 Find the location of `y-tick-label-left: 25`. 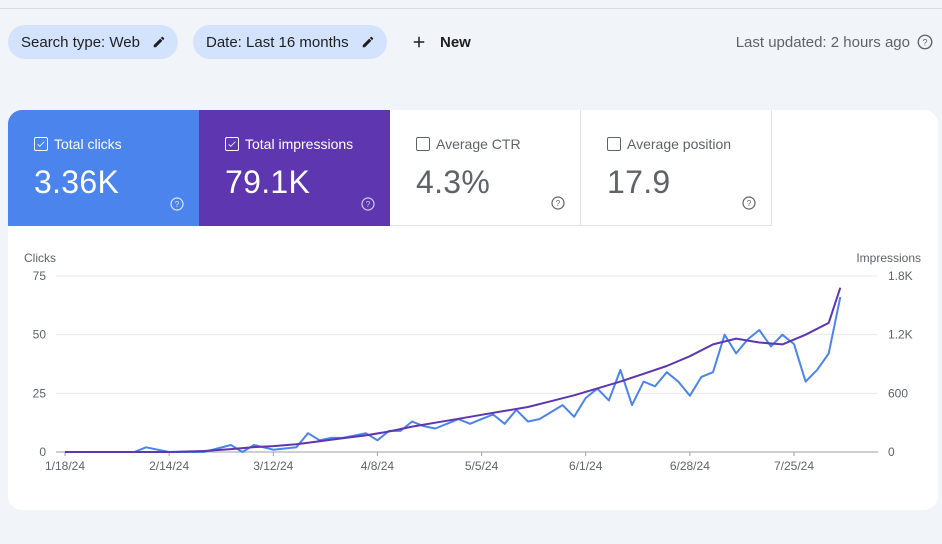

y-tick-label-left: 25 is located at coordinates (40, 393).